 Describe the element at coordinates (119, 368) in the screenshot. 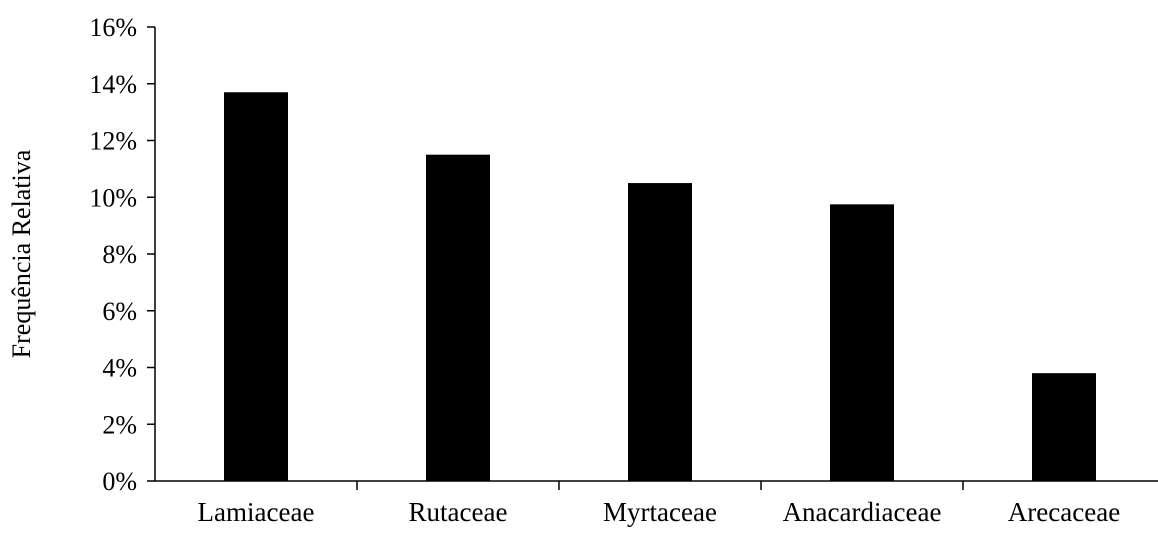

I see `y-tick-label: 4%` at that location.